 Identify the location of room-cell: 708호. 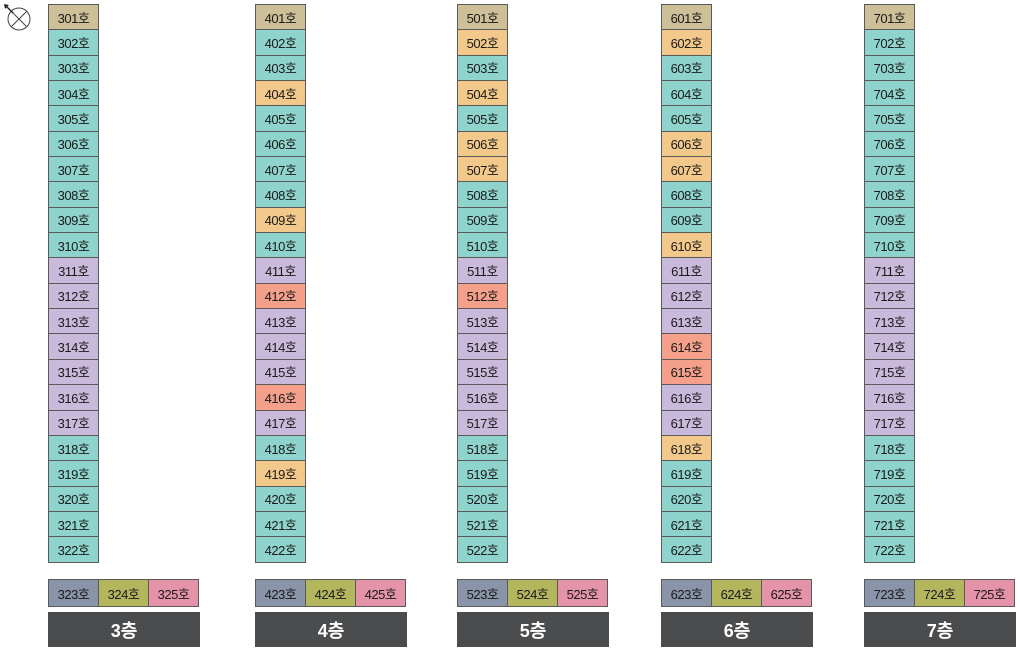
(889, 194).